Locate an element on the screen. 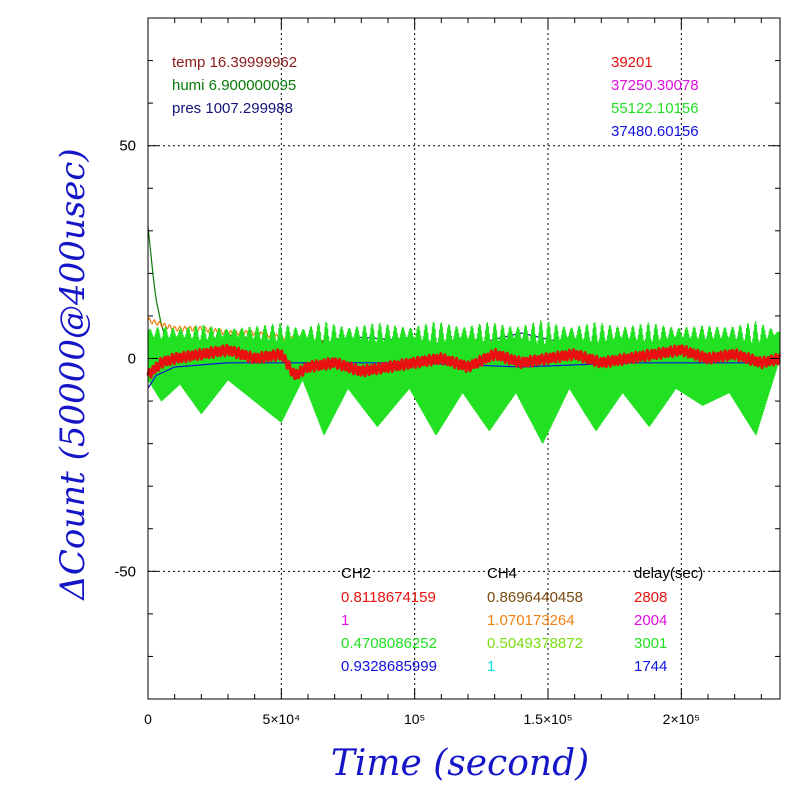 Image resolution: width=797 pixels, height=802 pixels. environment-label: temp 16.39999962 is located at coordinates (234, 62).